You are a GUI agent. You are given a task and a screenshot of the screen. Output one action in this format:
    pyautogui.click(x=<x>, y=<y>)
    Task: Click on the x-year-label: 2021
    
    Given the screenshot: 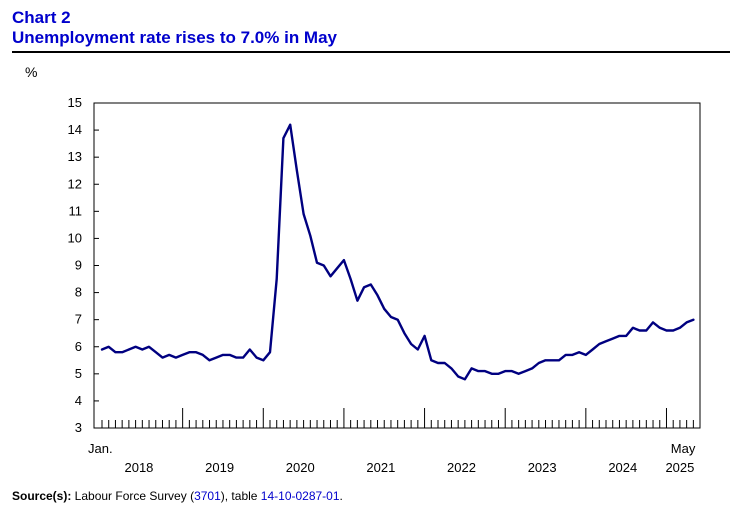 What is the action you would take?
    pyautogui.click(x=380, y=467)
    